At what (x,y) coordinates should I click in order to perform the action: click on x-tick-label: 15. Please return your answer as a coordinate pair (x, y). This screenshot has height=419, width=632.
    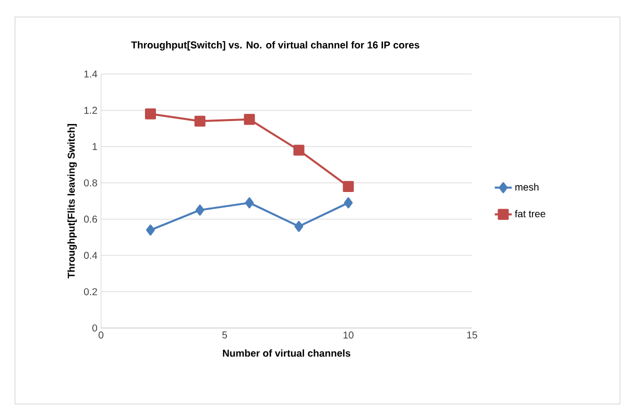
    Looking at the image, I should click on (472, 335).